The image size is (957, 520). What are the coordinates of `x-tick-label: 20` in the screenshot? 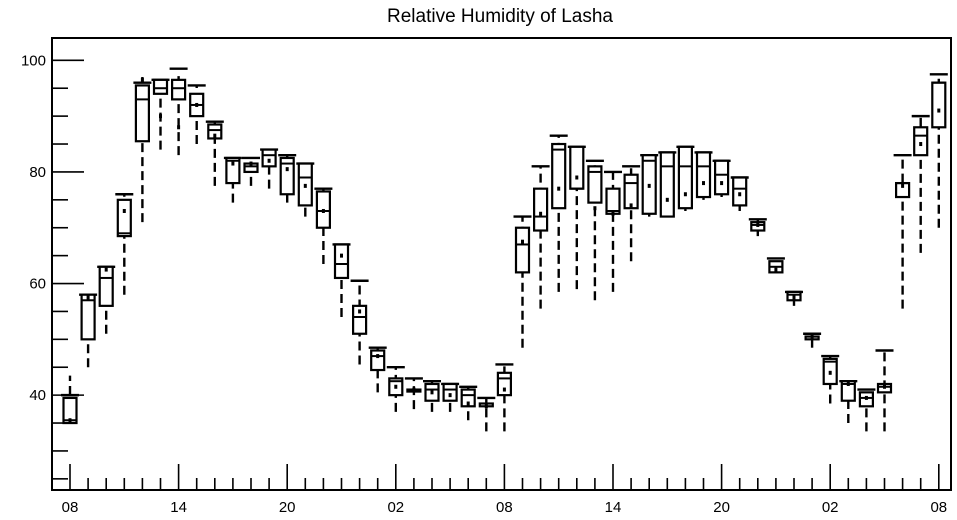 It's located at (287, 507).